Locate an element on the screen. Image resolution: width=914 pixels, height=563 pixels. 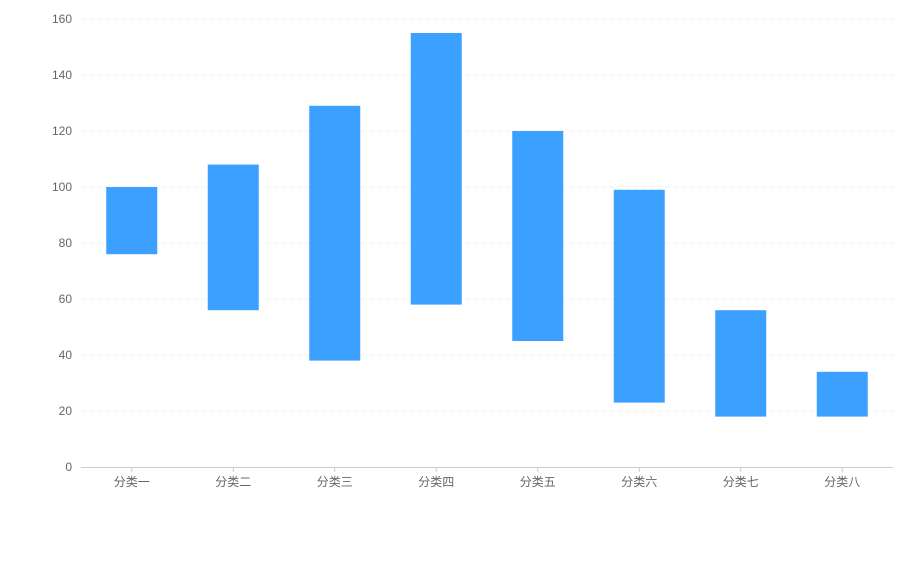
x-tick-label: 分类七 is located at coordinates (741, 482).